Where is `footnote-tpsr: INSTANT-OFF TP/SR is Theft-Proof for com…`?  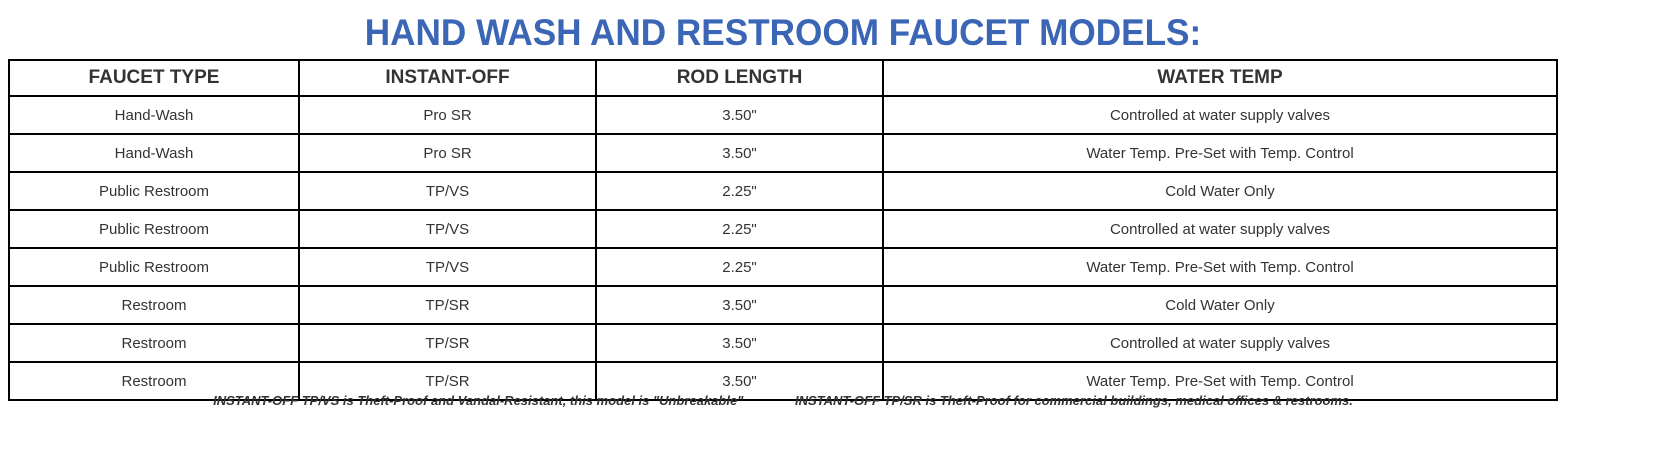 footnote-tpsr: INSTANT-OFF TP/SR is Theft-Proof for com… is located at coordinates (1073, 400).